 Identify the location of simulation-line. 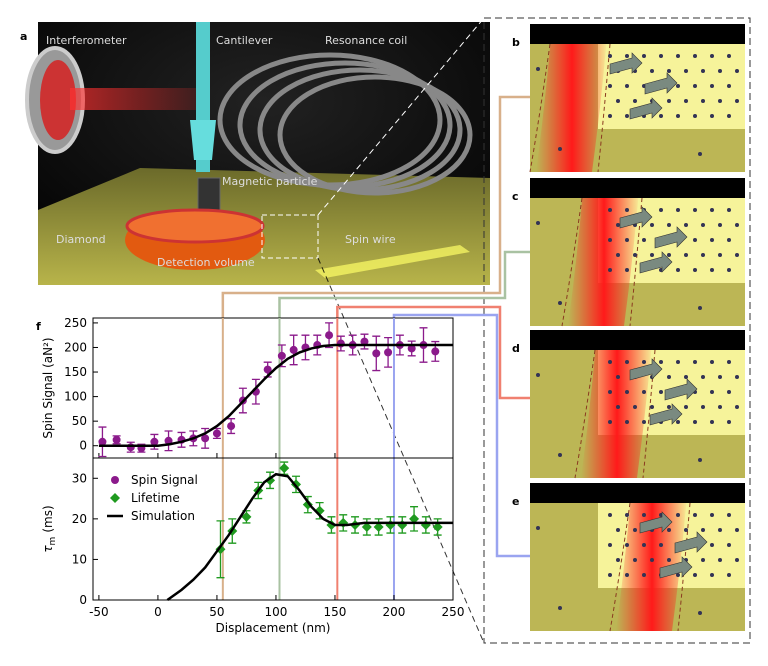
(275, 395).